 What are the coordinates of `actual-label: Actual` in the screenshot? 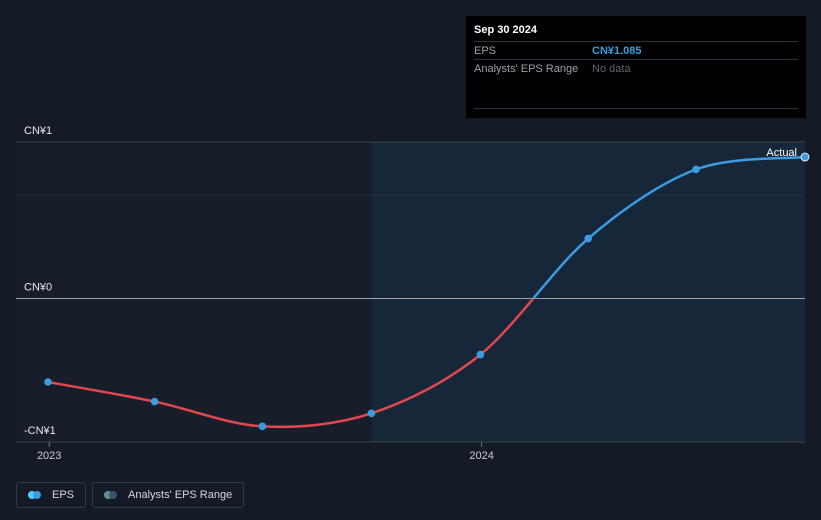 It's located at (781, 153).